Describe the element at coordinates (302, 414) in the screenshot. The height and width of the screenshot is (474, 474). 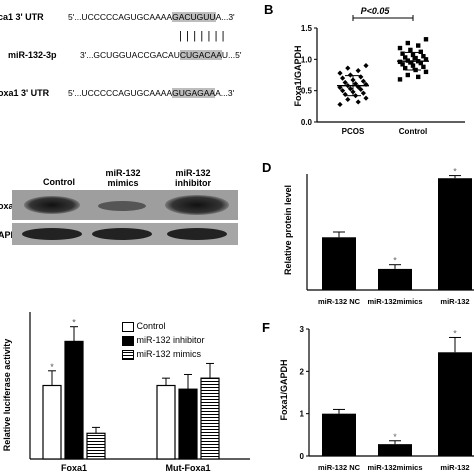
I see `y-tick-label: 1` at that location.